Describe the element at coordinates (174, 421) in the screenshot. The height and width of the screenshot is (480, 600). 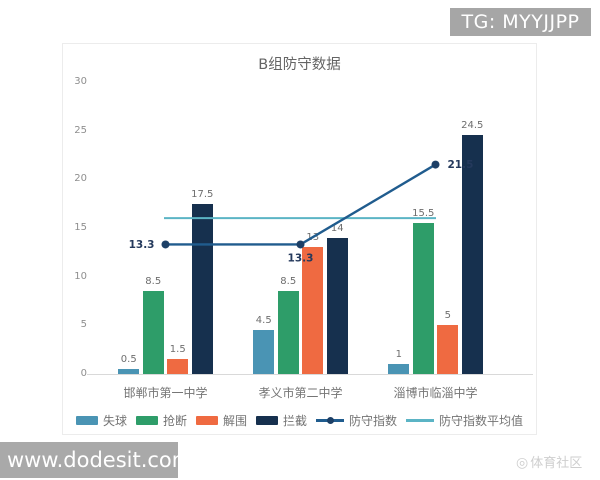
I see `legend-label: 抢断` at that location.